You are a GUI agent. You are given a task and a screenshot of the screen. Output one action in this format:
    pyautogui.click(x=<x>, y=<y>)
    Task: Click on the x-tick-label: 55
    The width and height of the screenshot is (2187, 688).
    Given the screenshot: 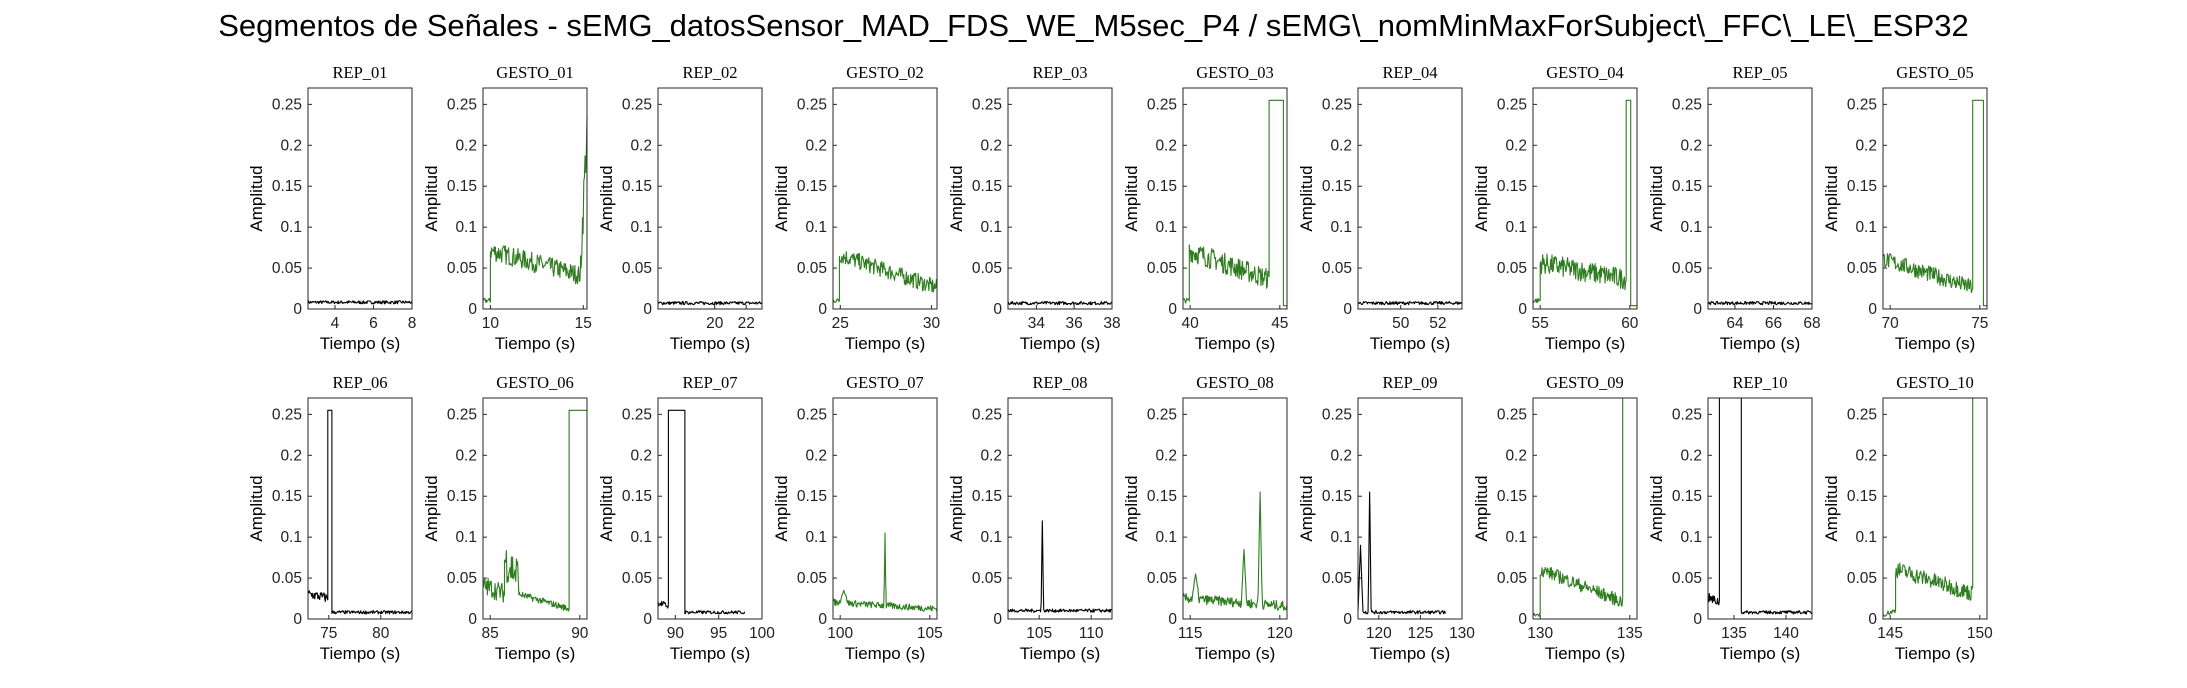 What is the action you would take?
    pyautogui.click(x=1540, y=323)
    